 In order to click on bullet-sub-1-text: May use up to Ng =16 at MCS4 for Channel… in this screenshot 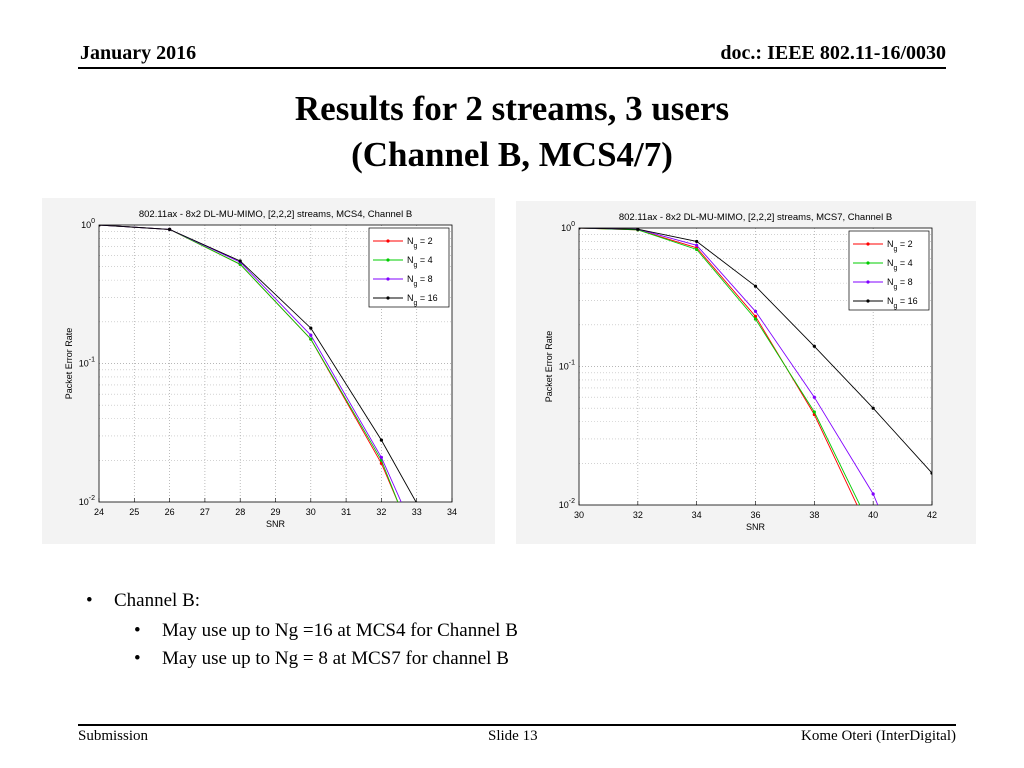, I will do `click(340, 630)`.